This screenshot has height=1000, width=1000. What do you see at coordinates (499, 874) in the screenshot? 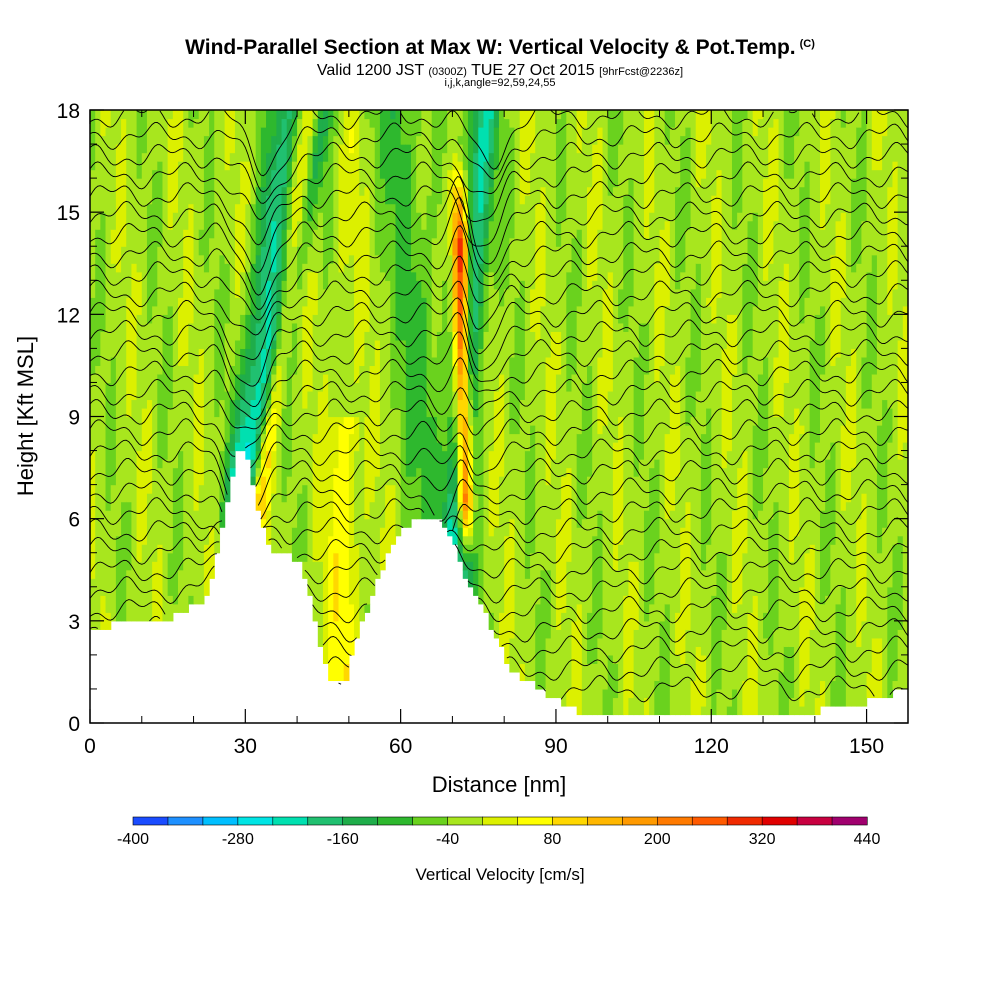
I see `colorbar-title: Vertical Velocity [cm/s]` at bounding box center [499, 874].